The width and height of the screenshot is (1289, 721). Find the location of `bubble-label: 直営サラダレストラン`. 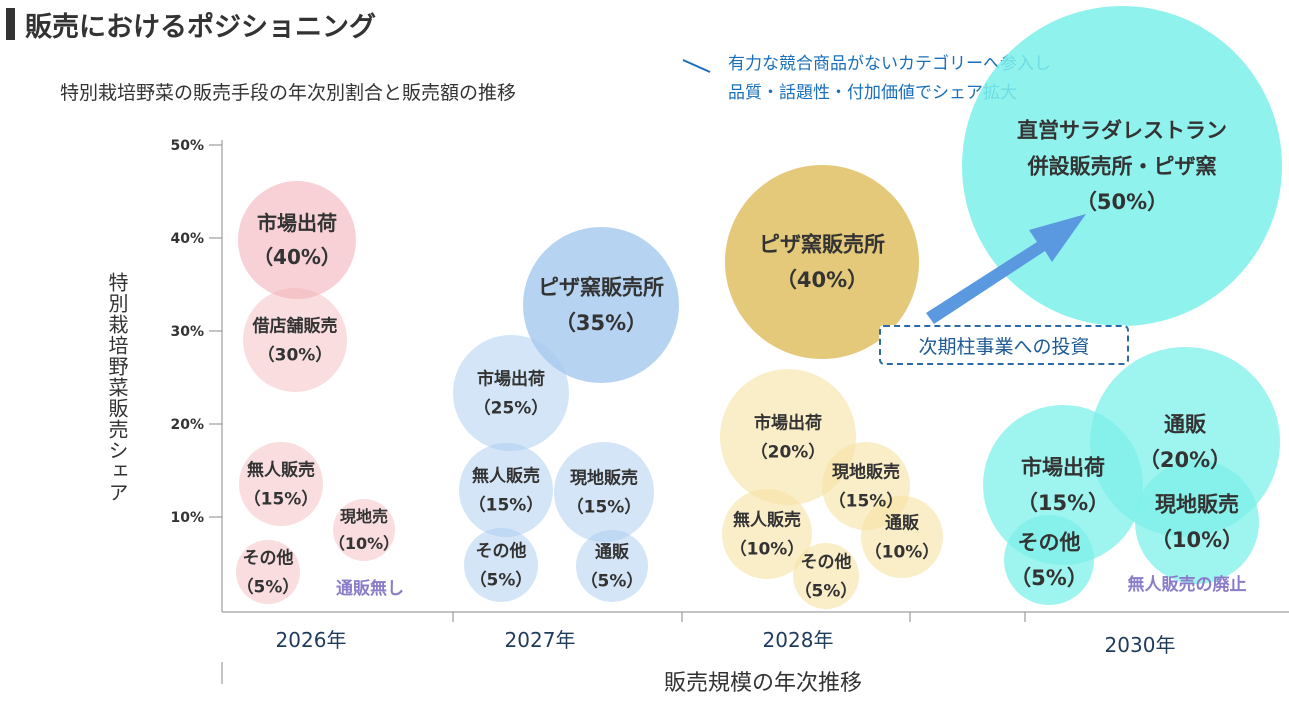

bubble-label: 直営サラダレストラン is located at coordinates (1122, 131).